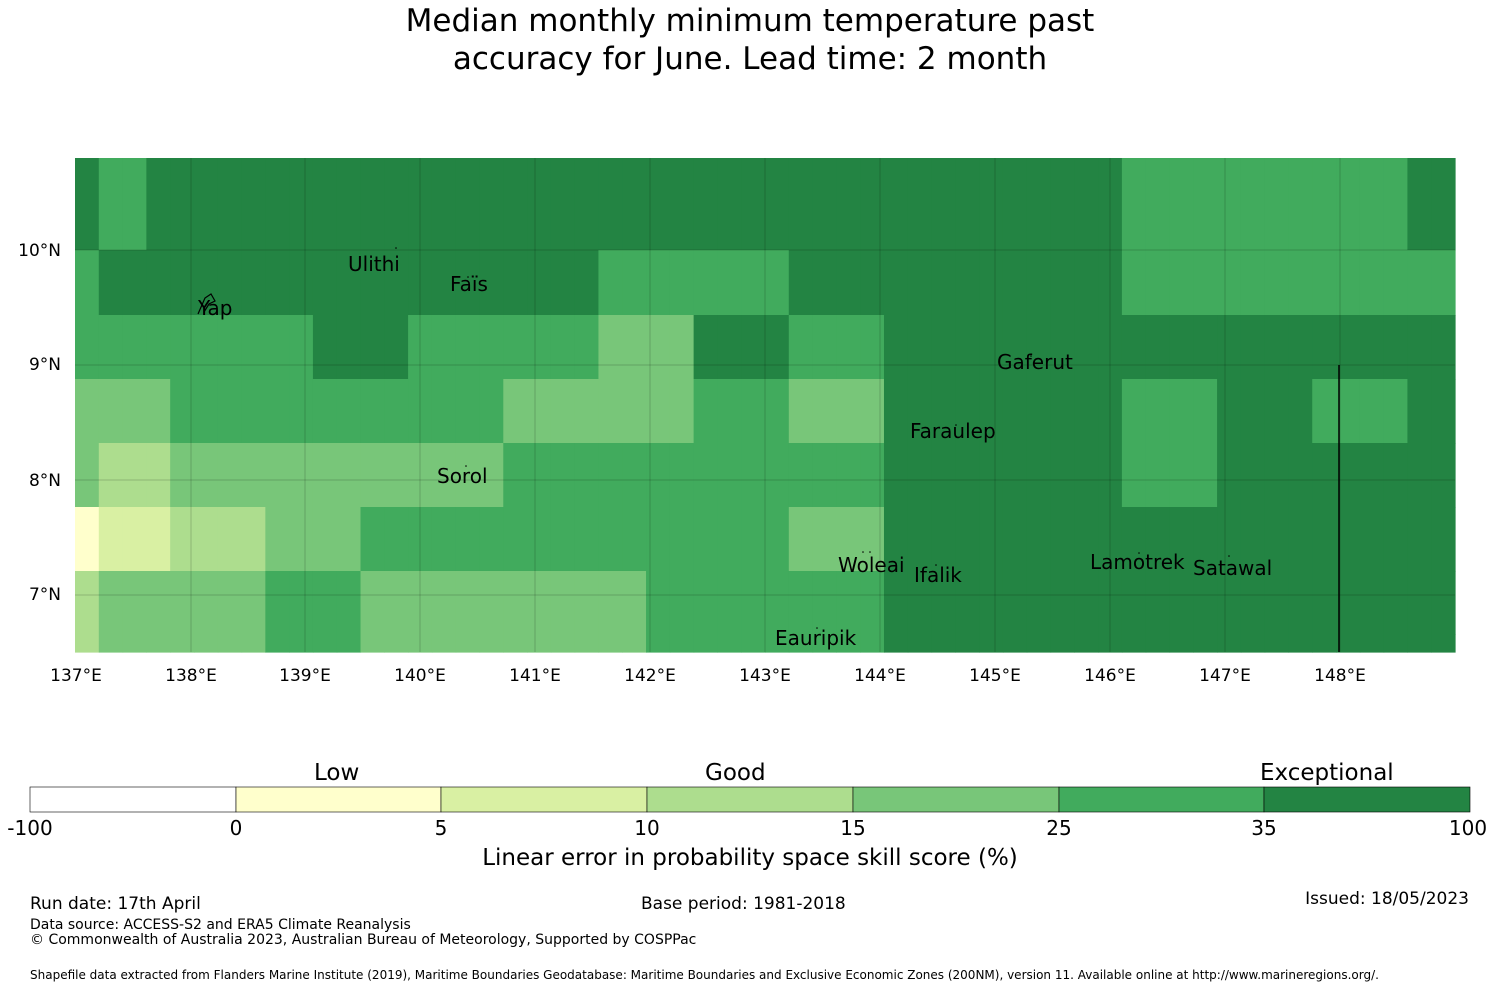 The height and width of the screenshot is (990, 1500). I want to click on place-label-sorol: Sorol, so click(462, 476).